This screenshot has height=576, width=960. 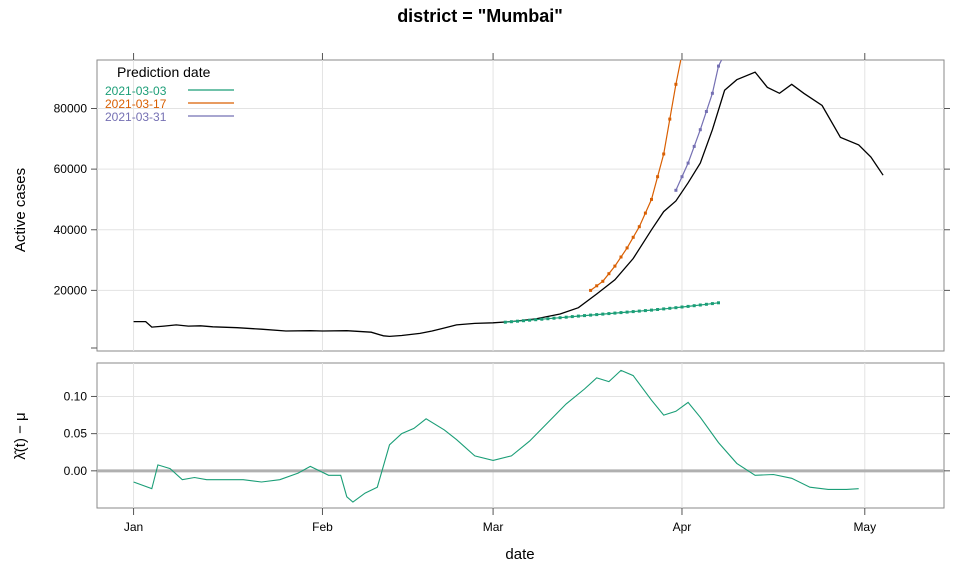 What do you see at coordinates (71, 109) in the screenshot?
I see `top-y-tick-label: 80000` at bounding box center [71, 109].